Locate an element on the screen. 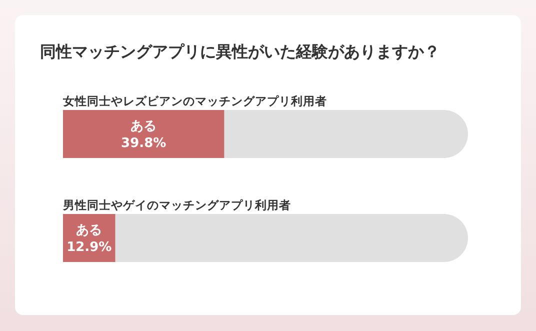 Image resolution: width=536 pixels, height=331 pixels. chart-title: 同性マッチングアプリに異性がいた経験がありますか？ is located at coordinates (240, 51).